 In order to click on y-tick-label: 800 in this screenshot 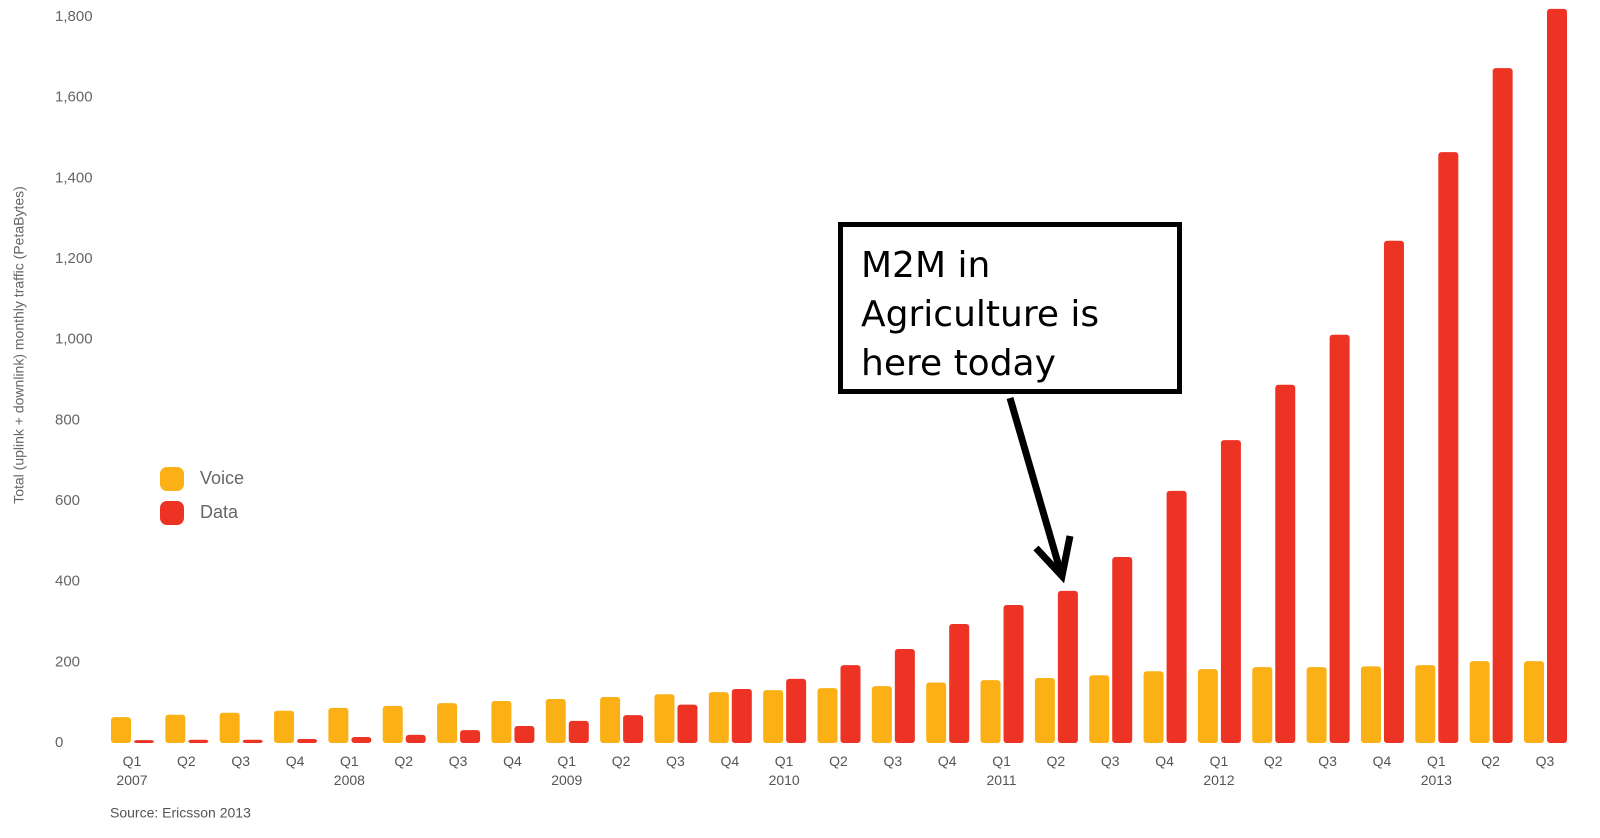, I will do `click(67, 419)`.